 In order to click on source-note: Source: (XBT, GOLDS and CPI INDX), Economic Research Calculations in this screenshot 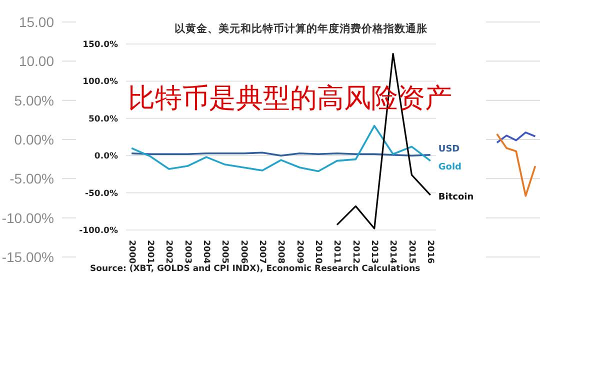, I will do `click(256, 269)`.